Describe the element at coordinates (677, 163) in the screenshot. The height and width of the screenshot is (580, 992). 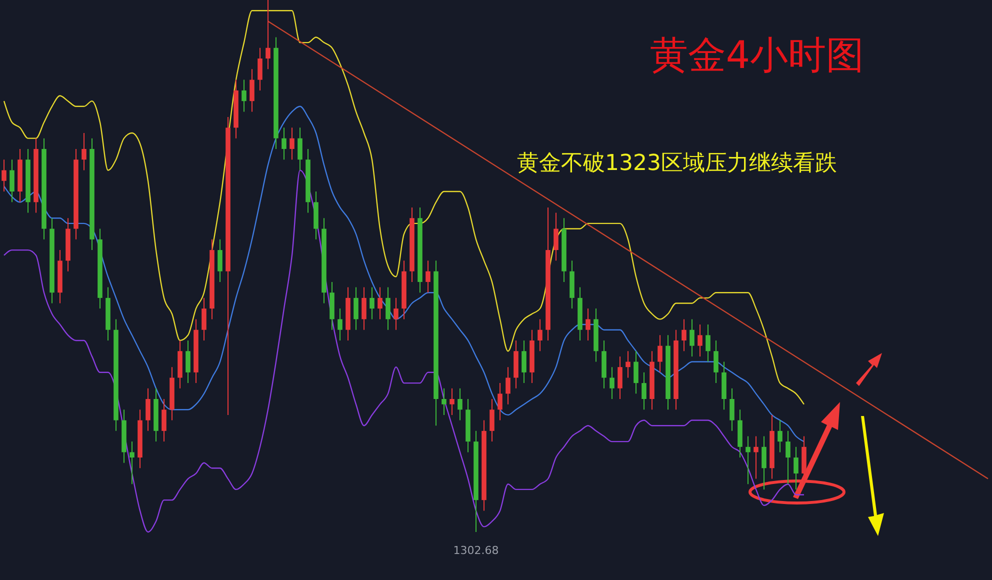
I see `annotation: 黄金不破1323区域压力继续看跌` at that location.